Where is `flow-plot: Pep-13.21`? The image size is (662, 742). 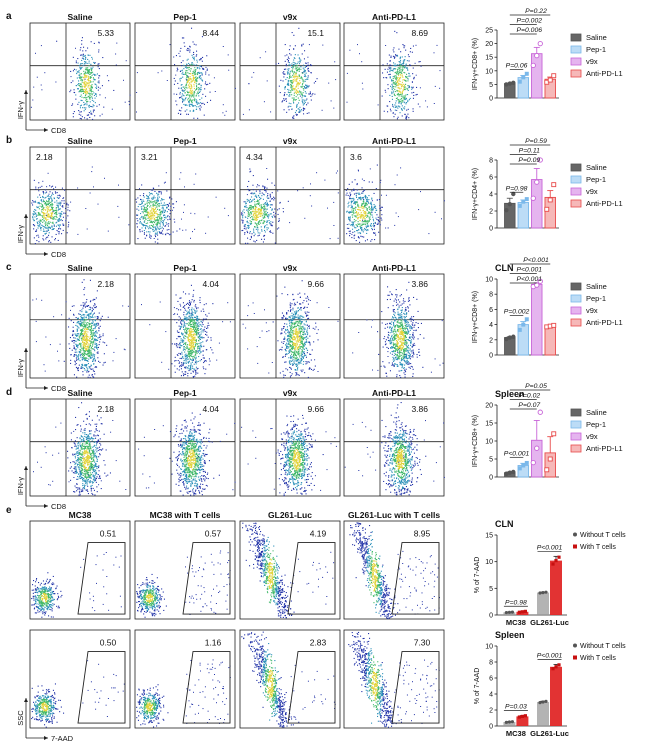 flow-plot: Pep-13.21 is located at coordinates (185, 190).